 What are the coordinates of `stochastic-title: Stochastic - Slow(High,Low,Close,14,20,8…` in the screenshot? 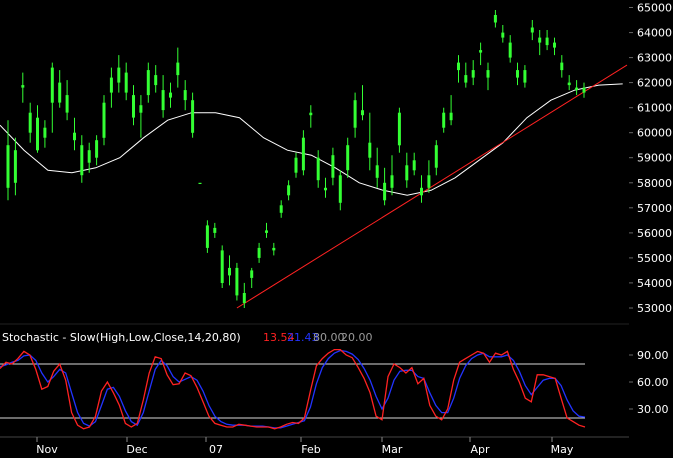 It's located at (121, 337).